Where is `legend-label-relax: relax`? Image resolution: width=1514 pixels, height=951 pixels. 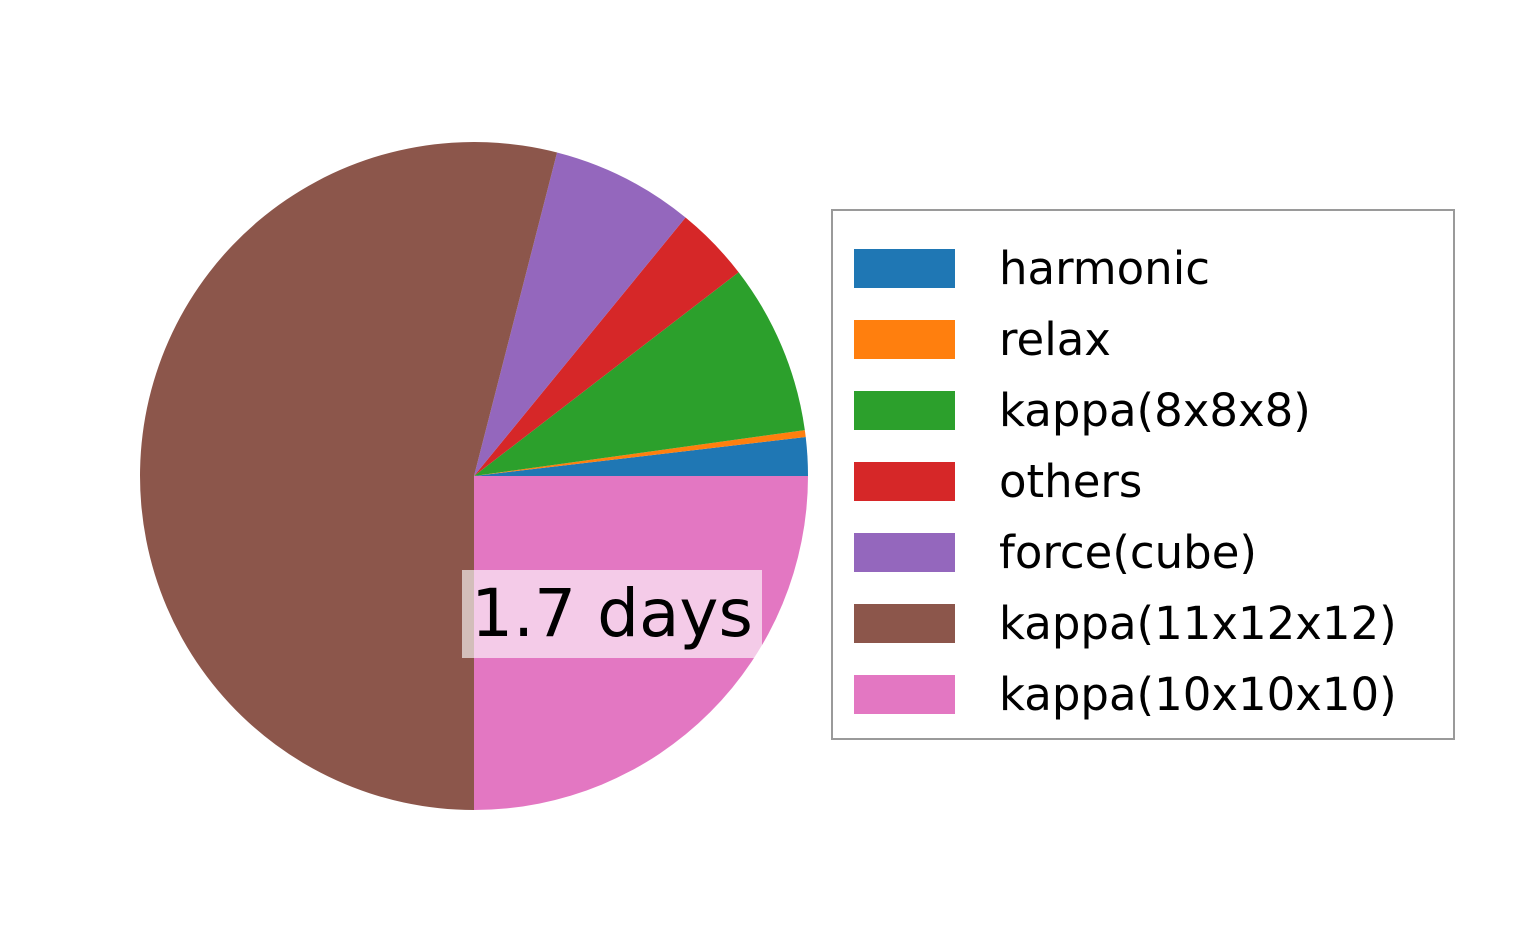 legend-label-relax: relax is located at coordinates (1055, 339).